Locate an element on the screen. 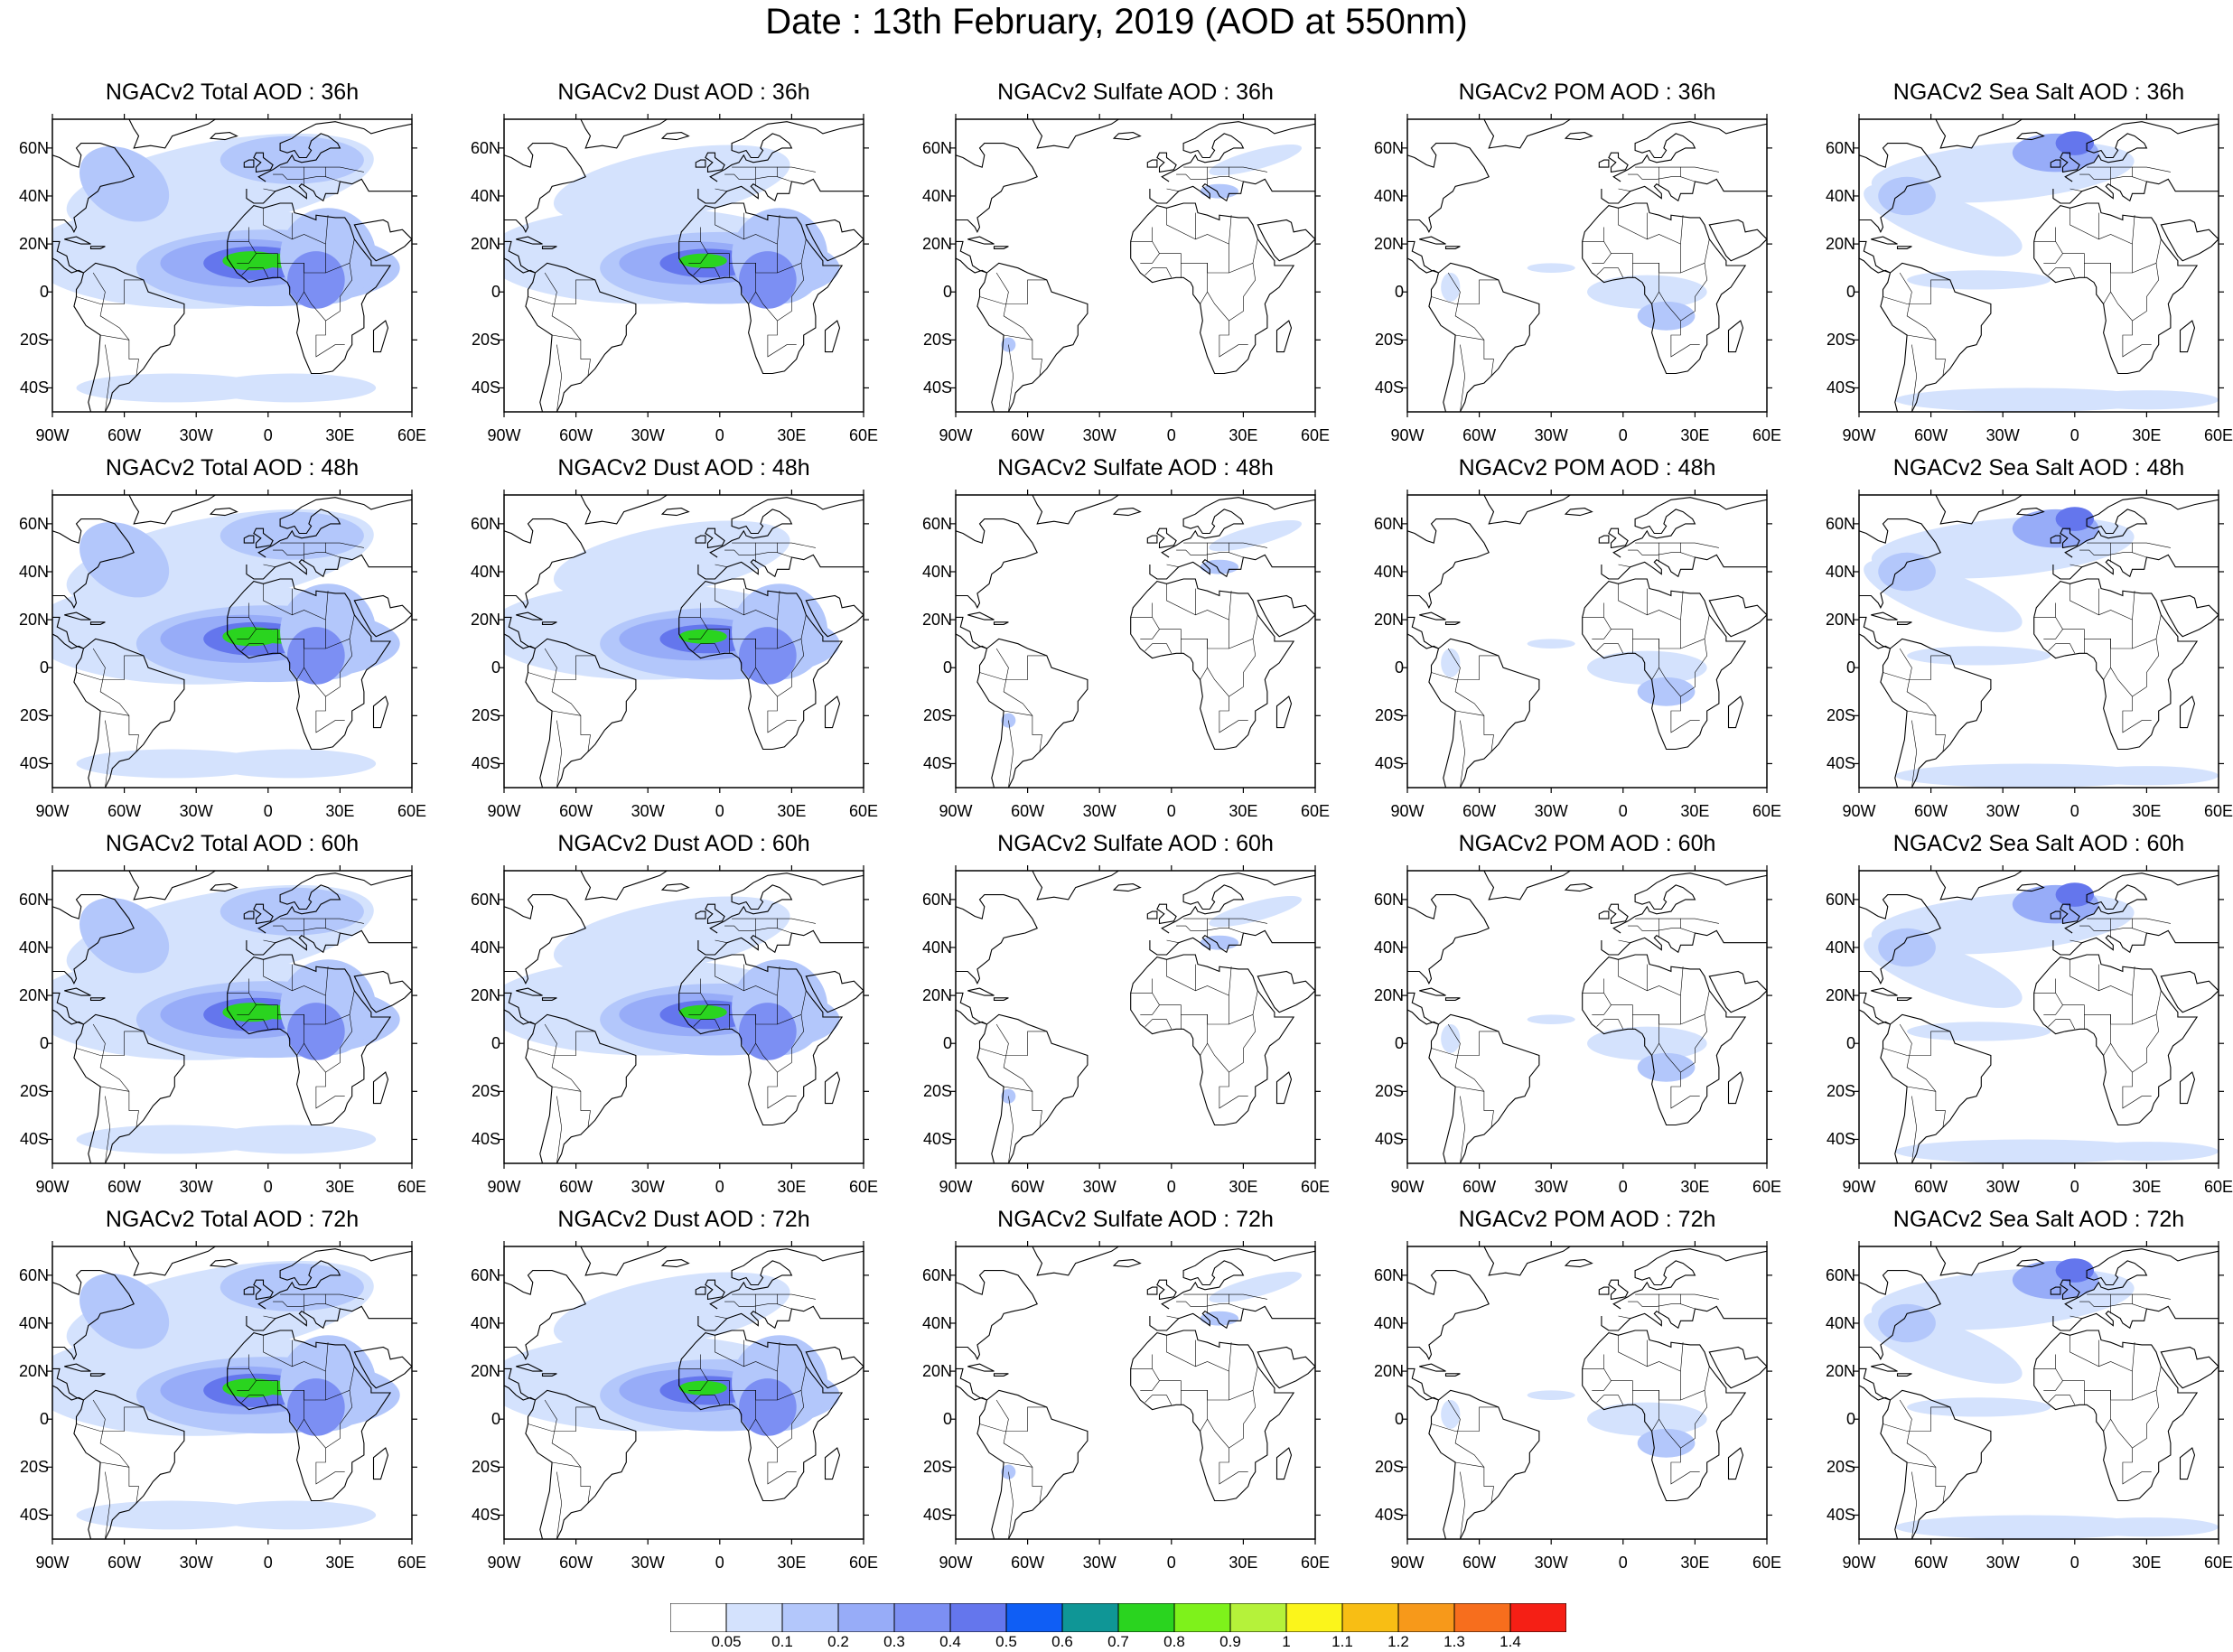 This screenshot has height=1652, width=2233. lat-label: 20S is located at coordinates (1840, 340).